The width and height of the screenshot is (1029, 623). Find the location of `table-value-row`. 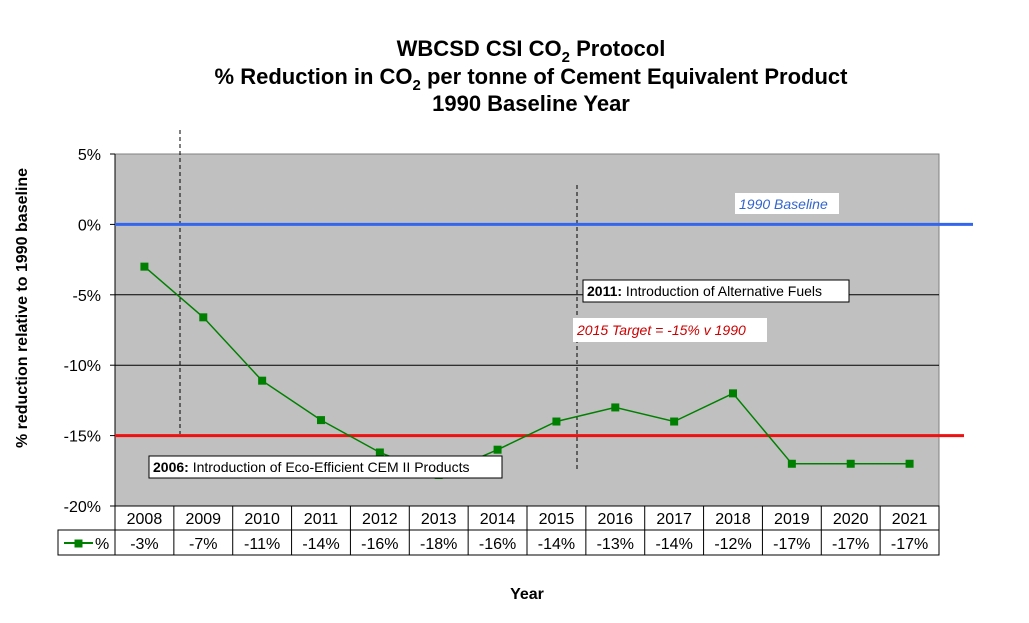

table-value-row is located at coordinates (498, 542).